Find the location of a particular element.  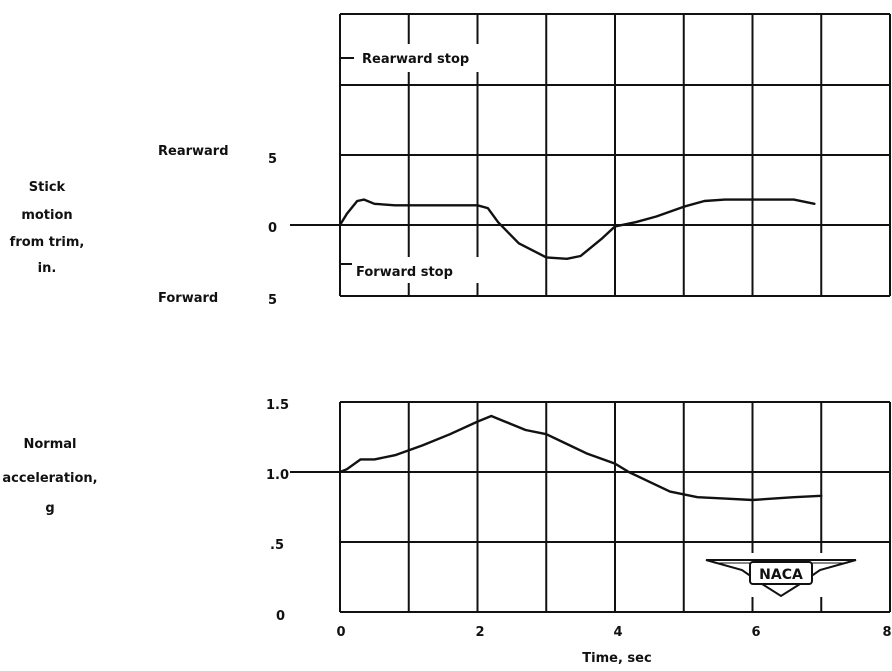

naca-logo: NACA is located at coordinates (781, 575).